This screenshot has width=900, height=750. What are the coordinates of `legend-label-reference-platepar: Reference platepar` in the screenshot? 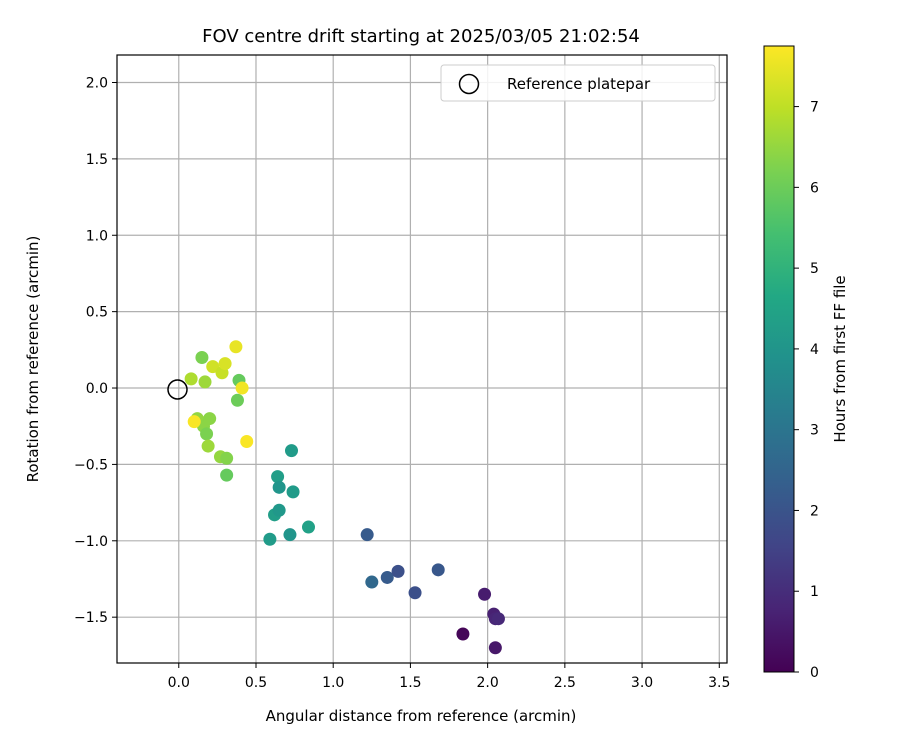 It's located at (579, 84).